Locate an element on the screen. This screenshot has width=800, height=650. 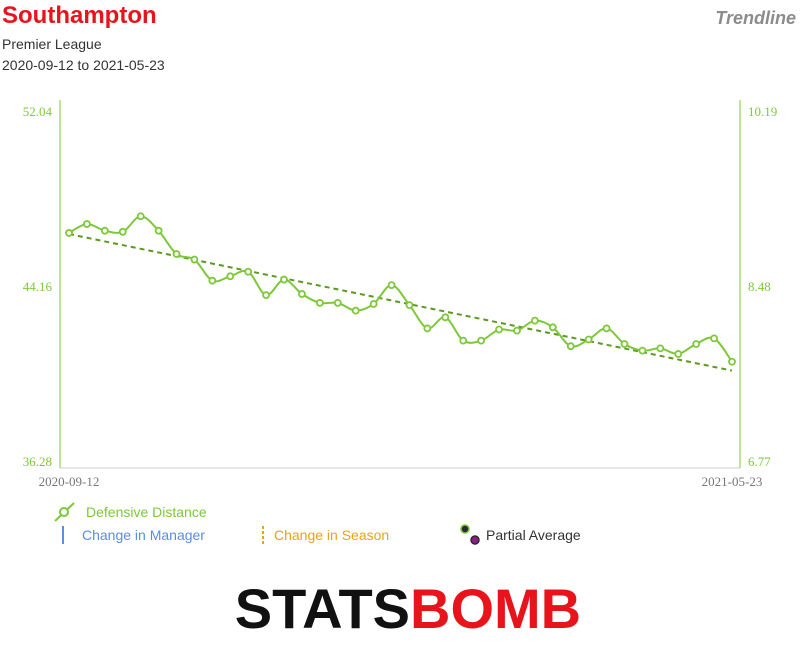
partial-average-icon is located at coordinates (470, 534).